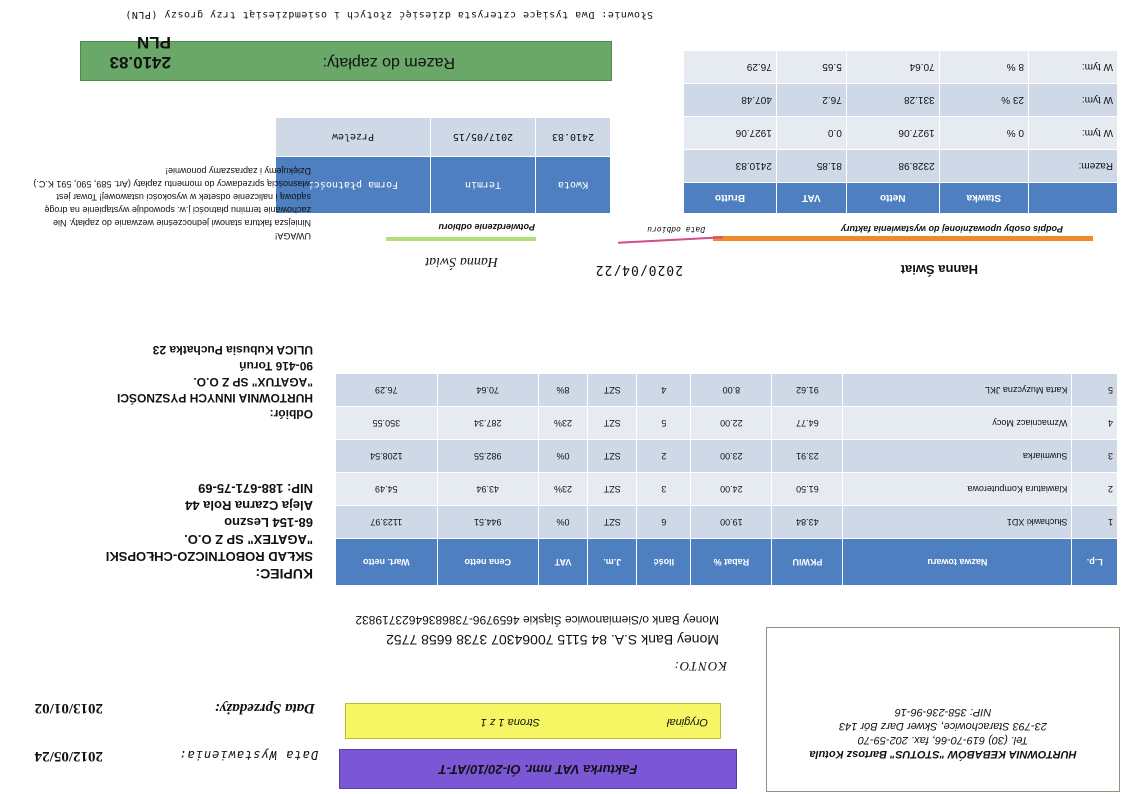 This screenshot has width=1123, height=794. What do you see at coordinates (291, 414) in the screenshot?
I see `recipient-label: Odbiór:` at bounding box center [291, 414].